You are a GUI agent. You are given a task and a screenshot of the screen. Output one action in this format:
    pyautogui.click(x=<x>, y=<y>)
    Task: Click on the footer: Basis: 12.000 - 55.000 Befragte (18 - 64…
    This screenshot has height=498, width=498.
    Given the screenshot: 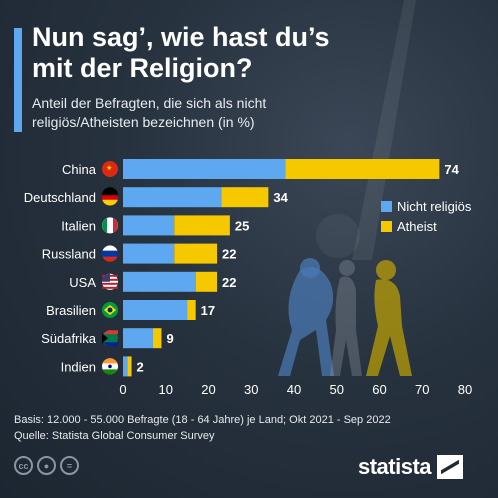 What is the action you would take?
    pyautogui.click(x=202, y=428)
    